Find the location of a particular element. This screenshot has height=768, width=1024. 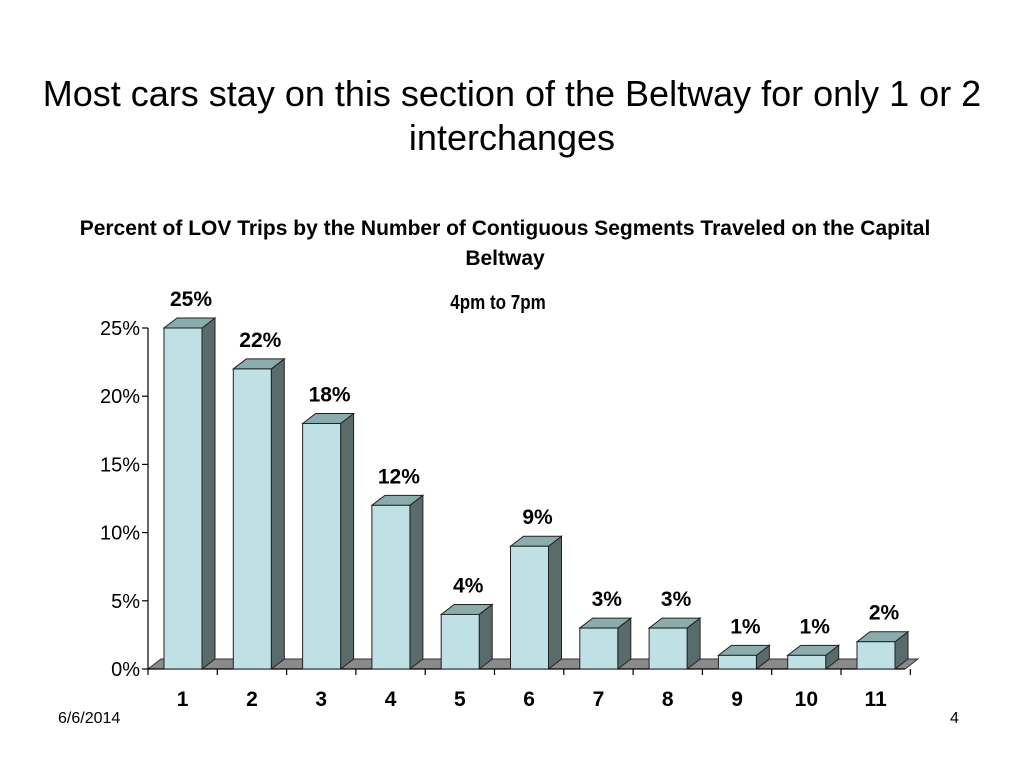

data-label: 2% is located at coordinates (884, 613).